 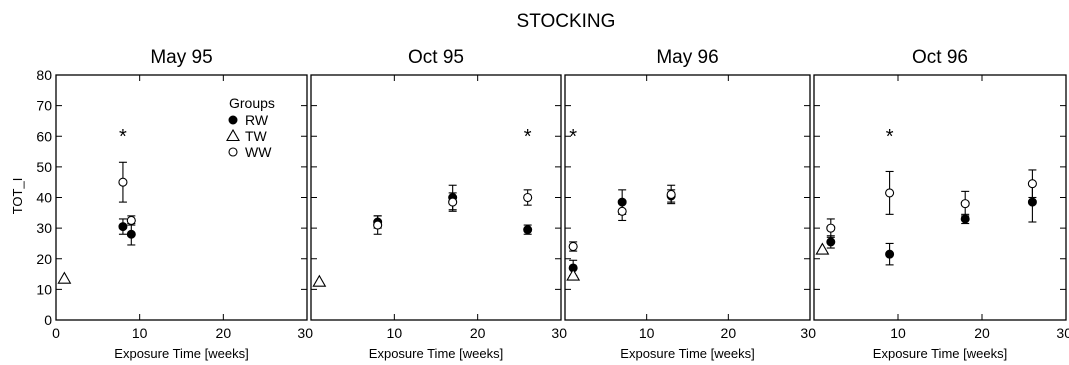 I want to click on y-tick-label: 0, so click(x=48, y=320).